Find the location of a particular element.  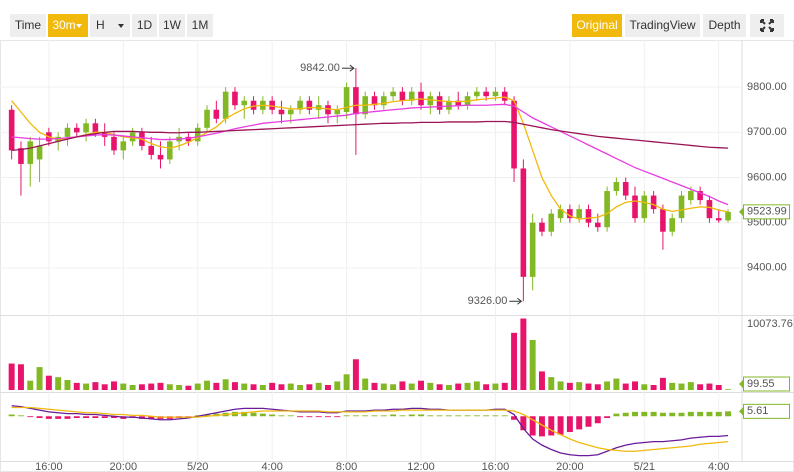

indicator-line is located at coordinates (370, 136).